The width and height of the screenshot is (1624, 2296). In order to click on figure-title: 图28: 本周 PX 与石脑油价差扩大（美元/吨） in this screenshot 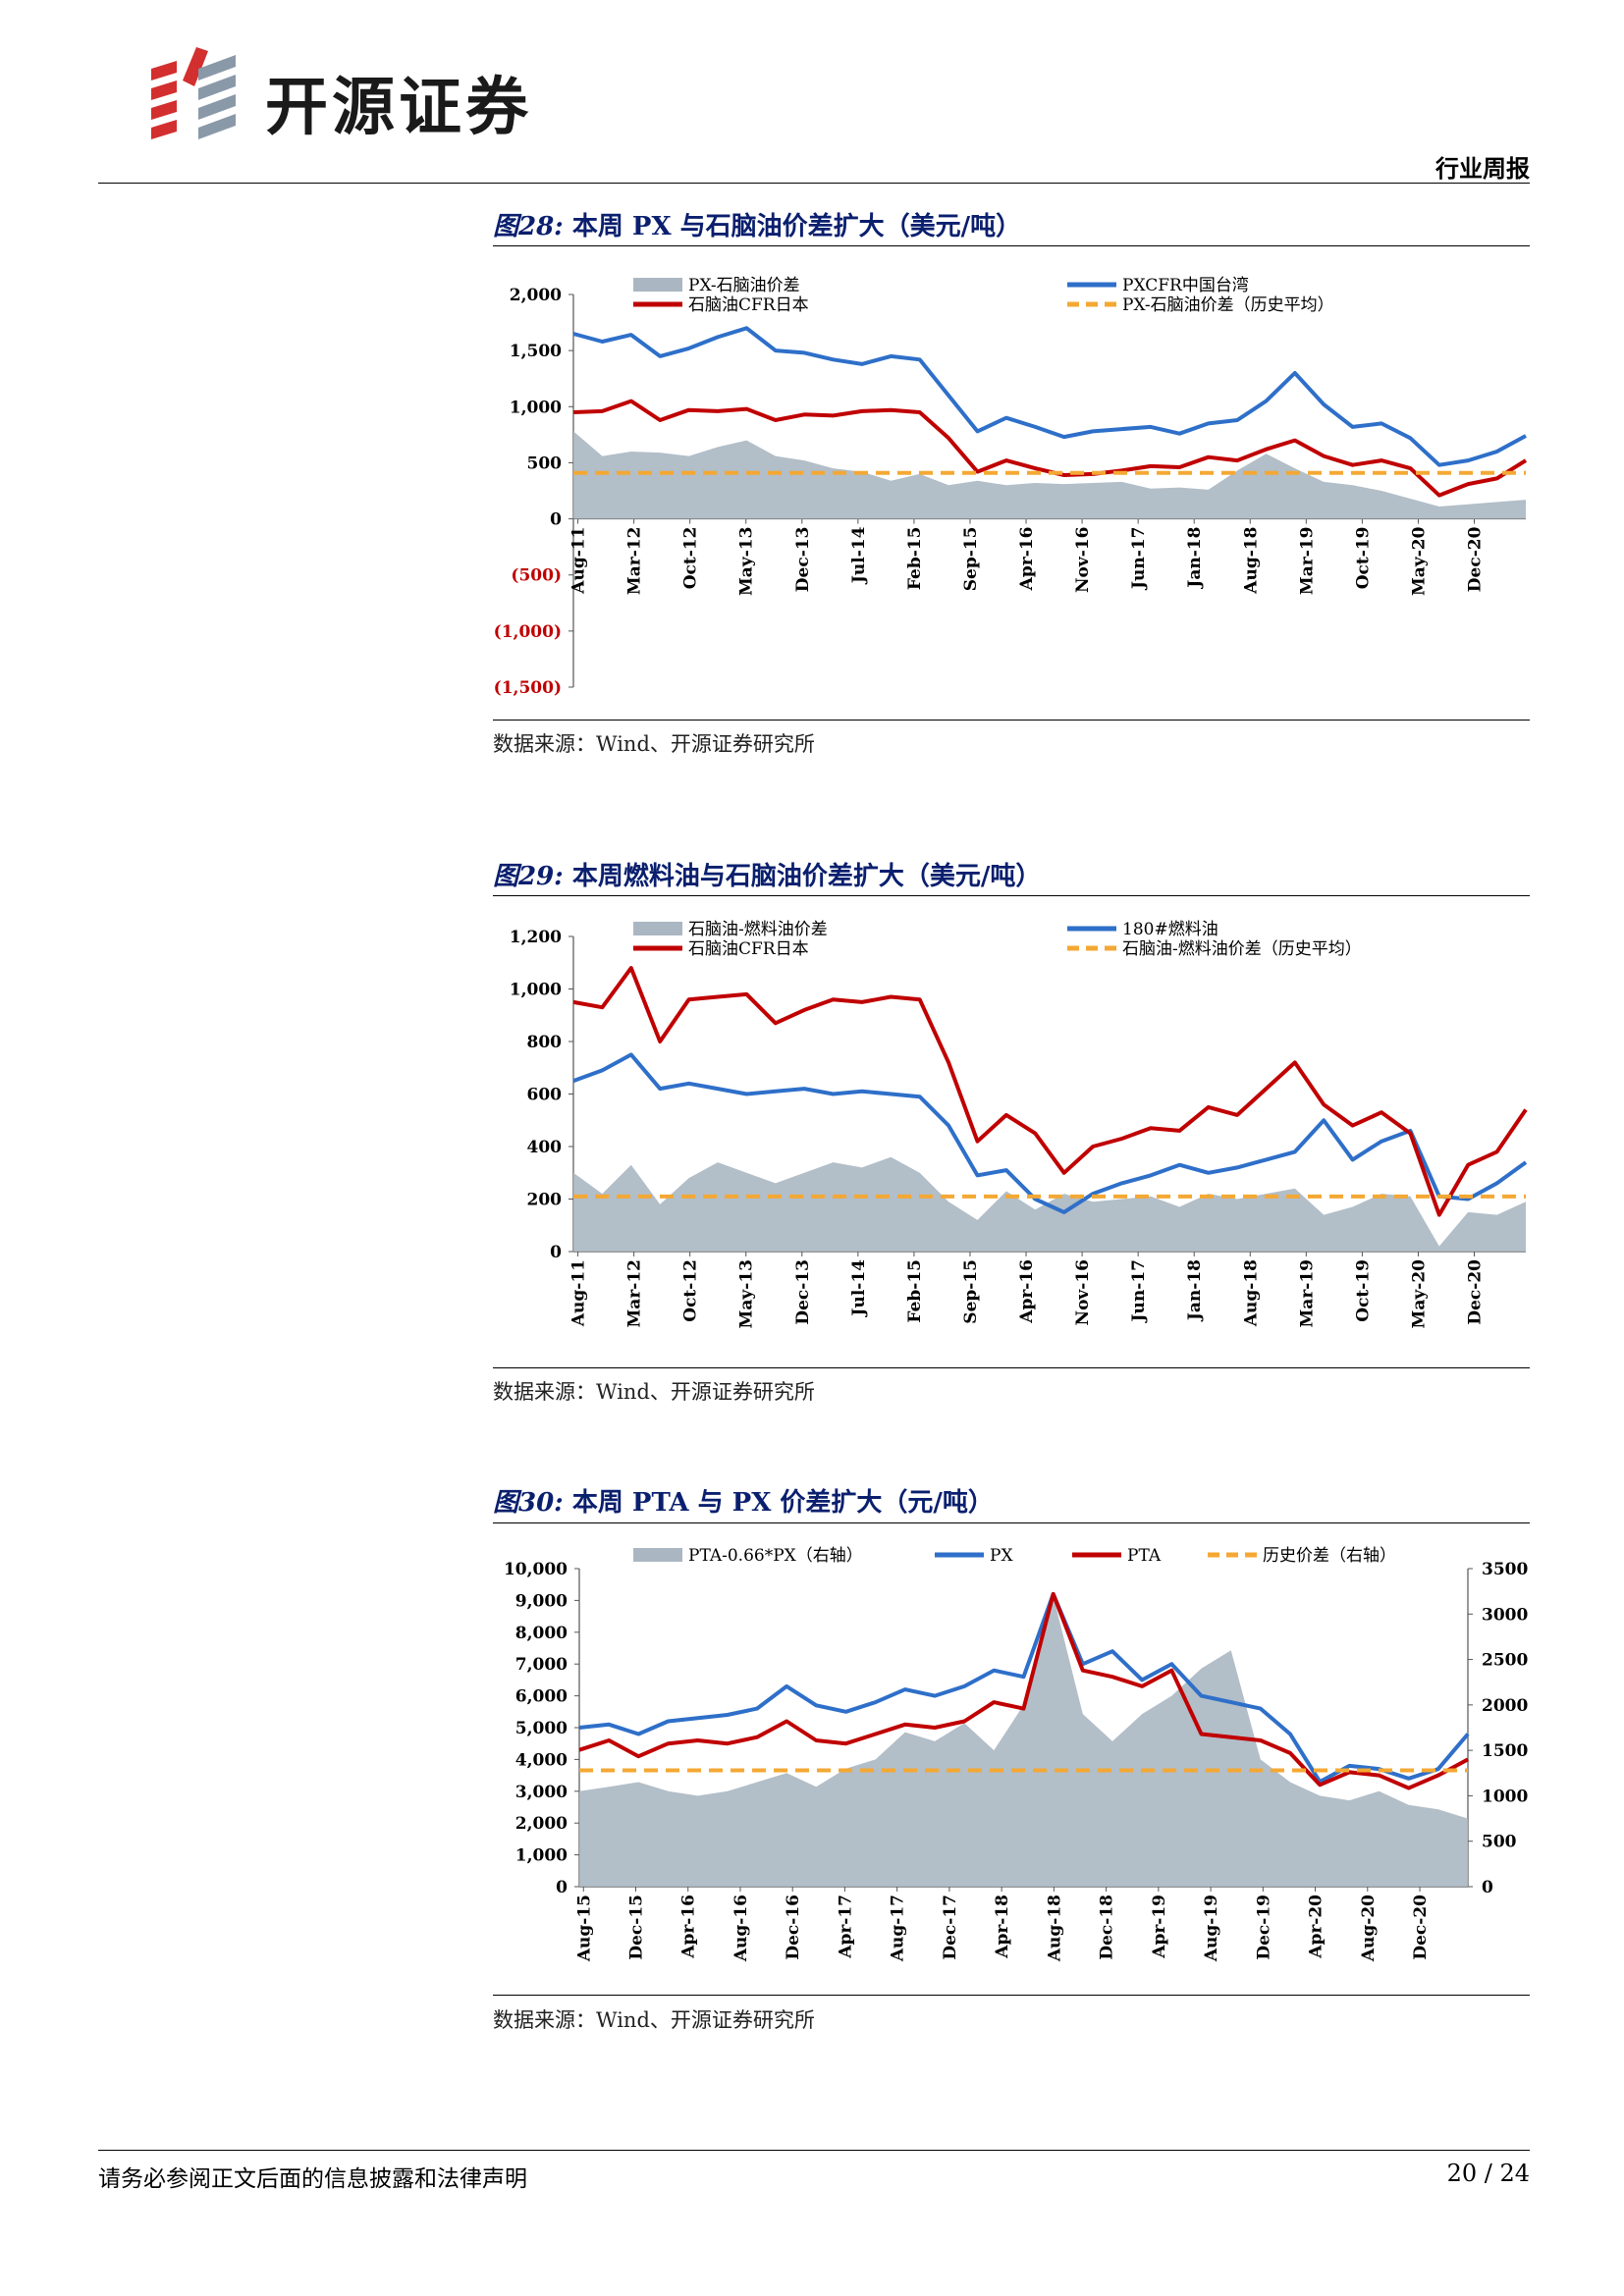, I will do `click(757, 224)`.